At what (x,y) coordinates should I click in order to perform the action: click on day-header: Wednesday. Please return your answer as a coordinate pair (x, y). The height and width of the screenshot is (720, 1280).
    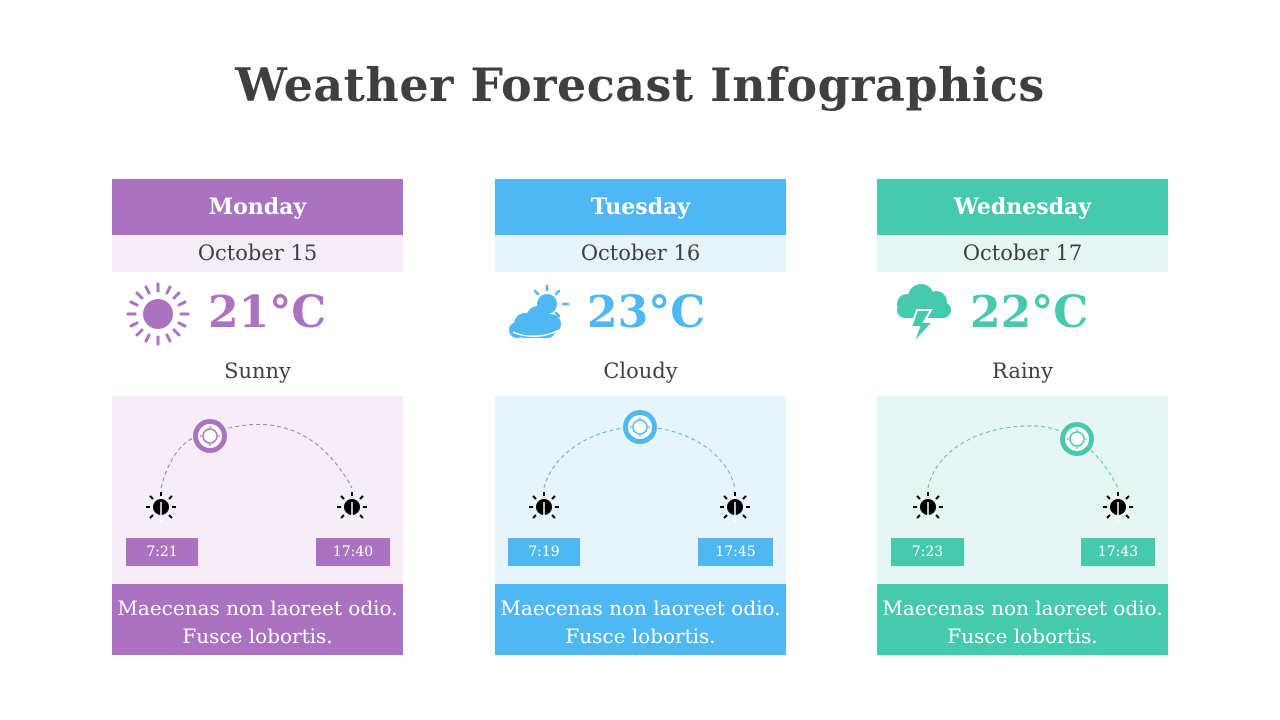
    Looking at the image, I should click on (1022, 207).